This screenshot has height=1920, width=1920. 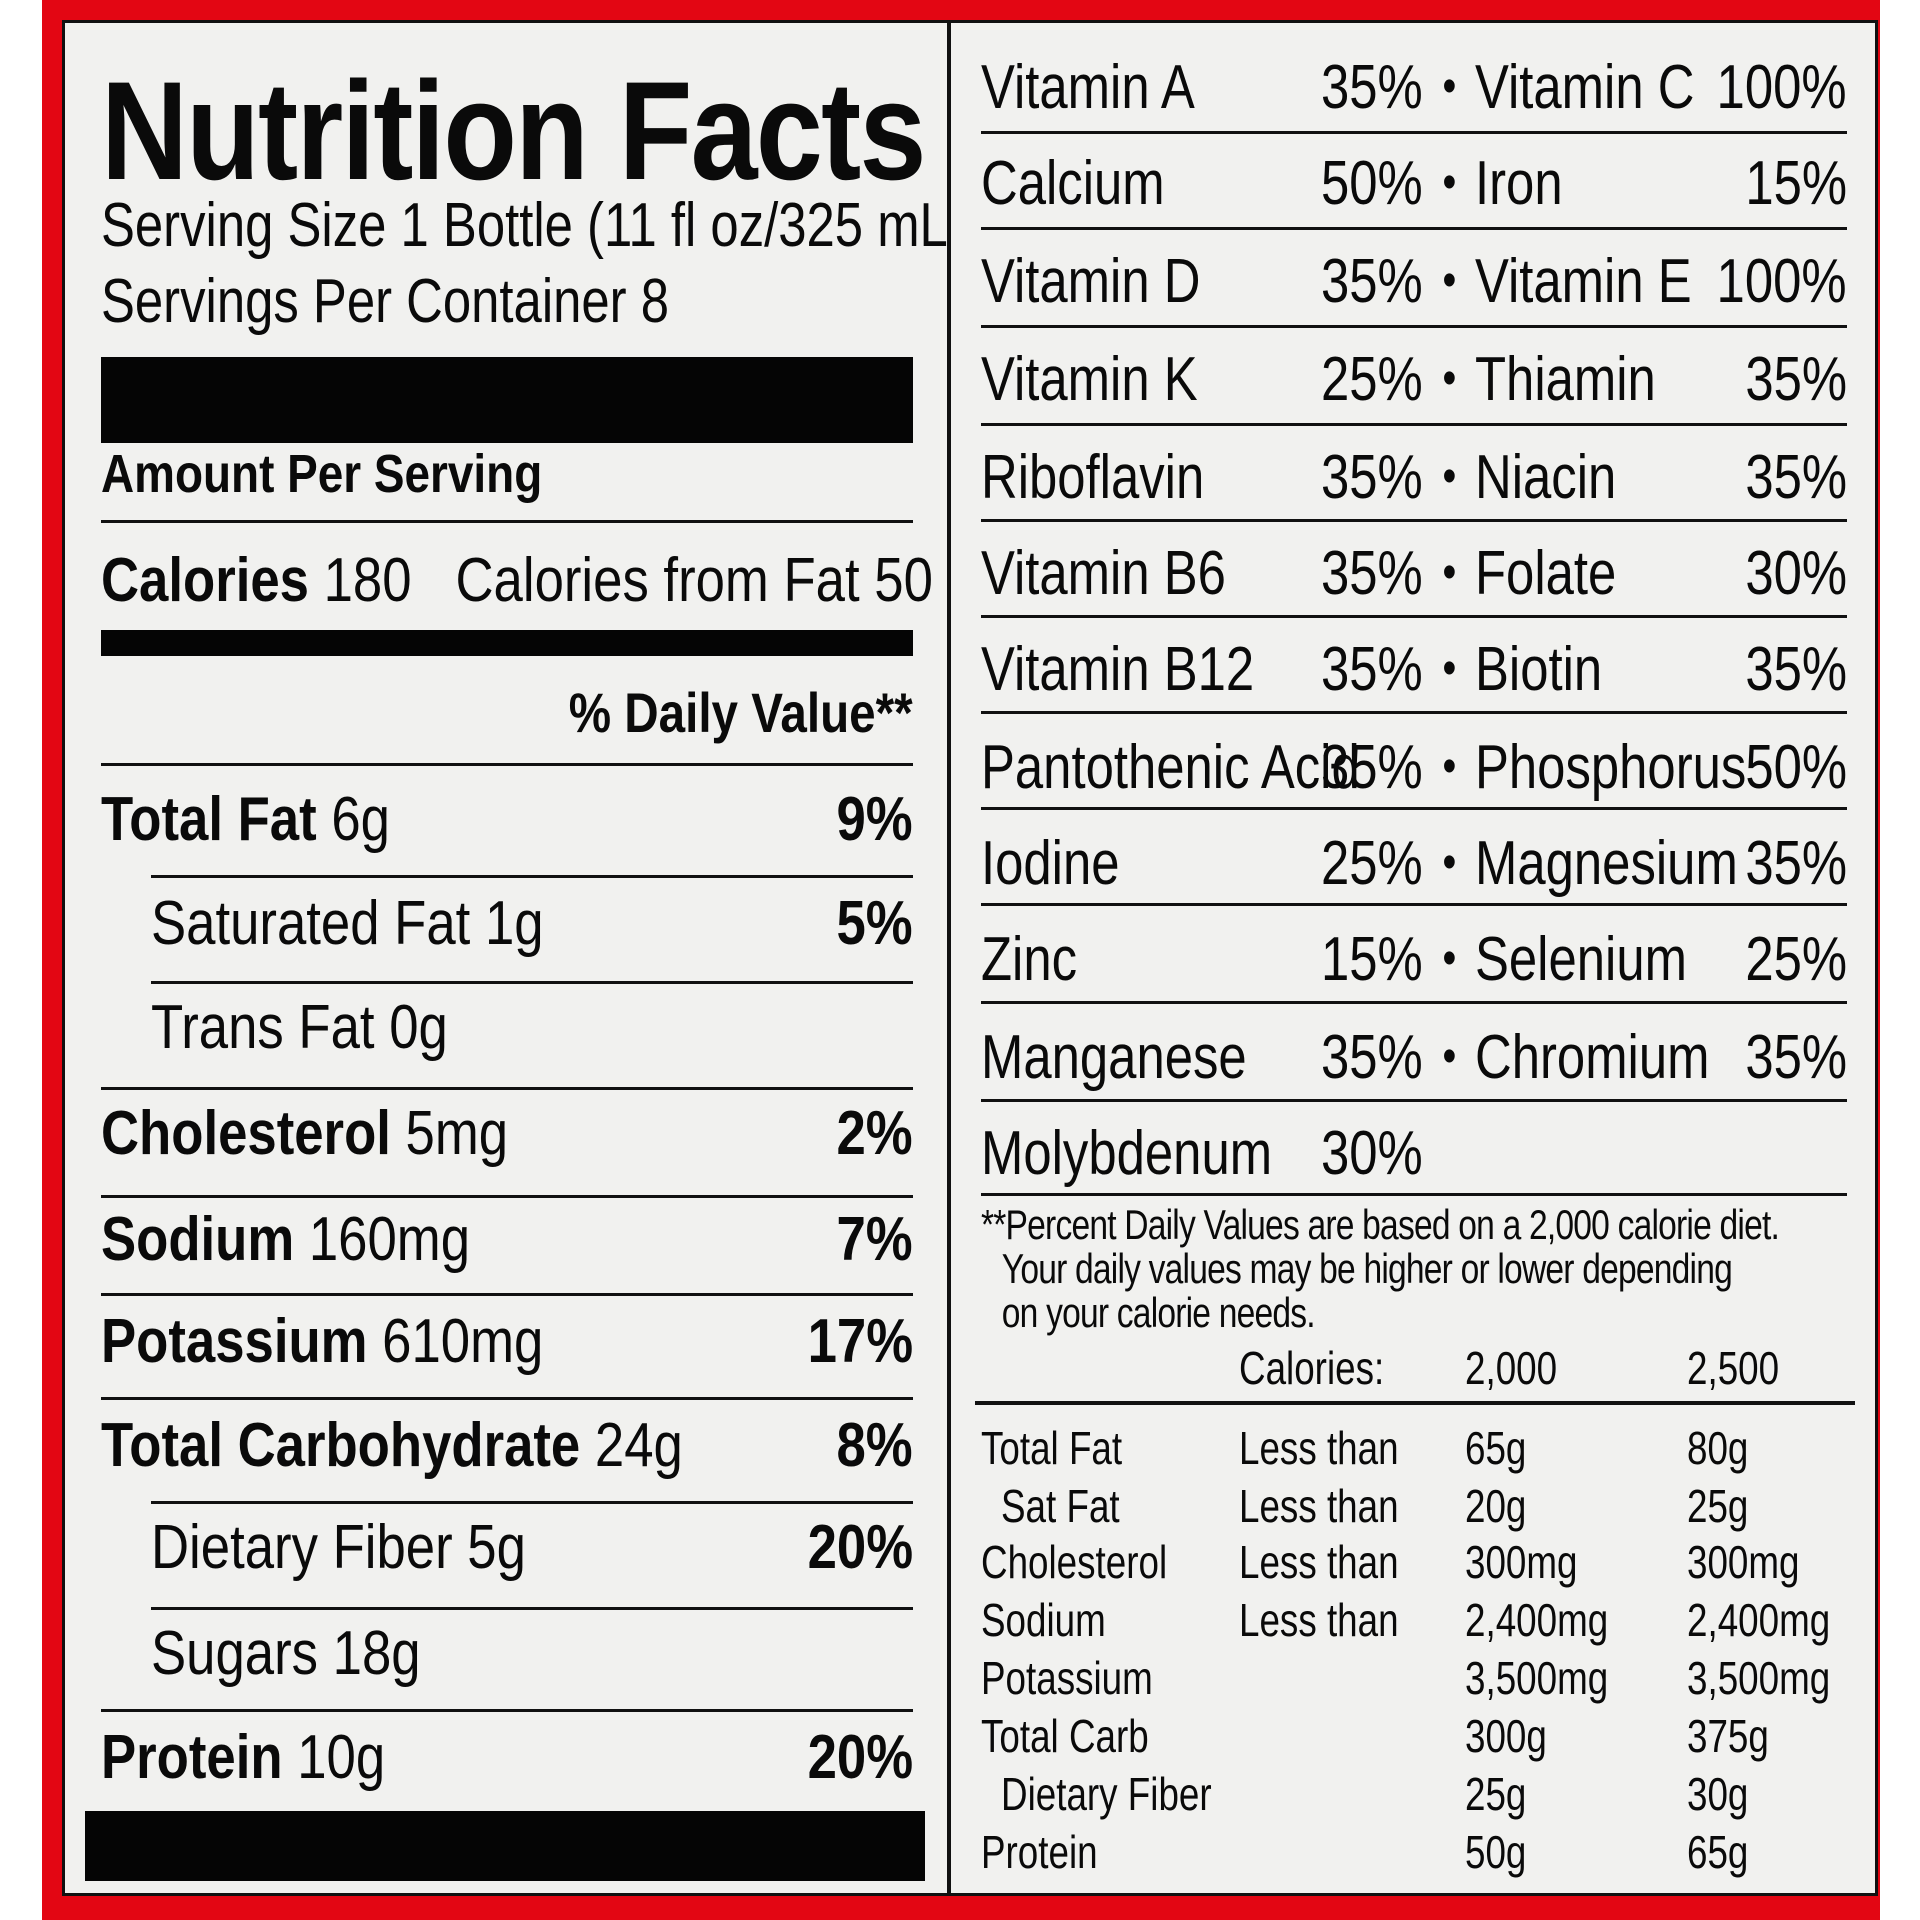 I want to click on vitamin-row: Vitamin D 35% • Vitamin E 100%, so click(x=1414, y=281).